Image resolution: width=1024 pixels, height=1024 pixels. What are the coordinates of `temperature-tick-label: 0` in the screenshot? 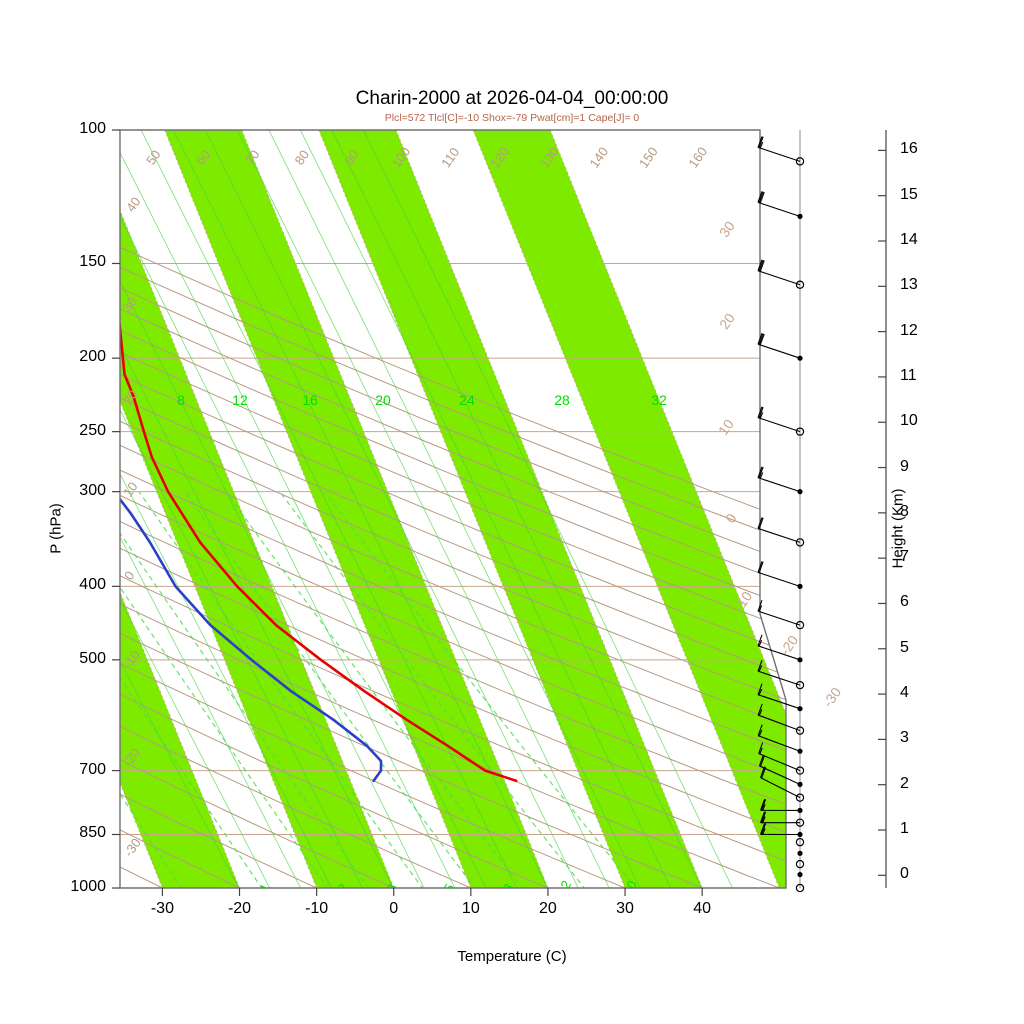 It's located at (394, 908).